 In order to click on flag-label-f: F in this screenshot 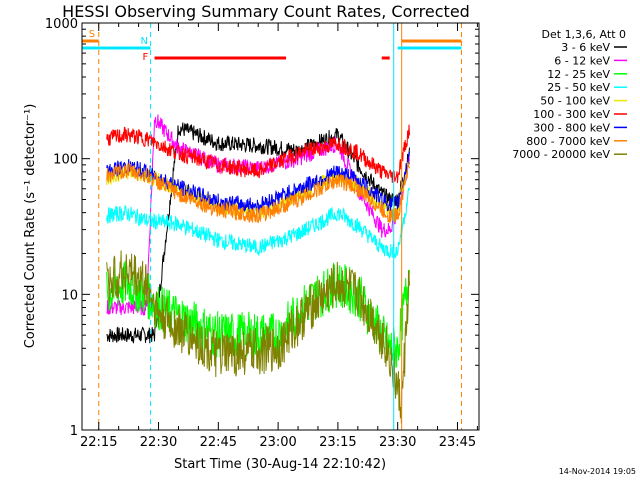, I will do `click(146, 57)`.